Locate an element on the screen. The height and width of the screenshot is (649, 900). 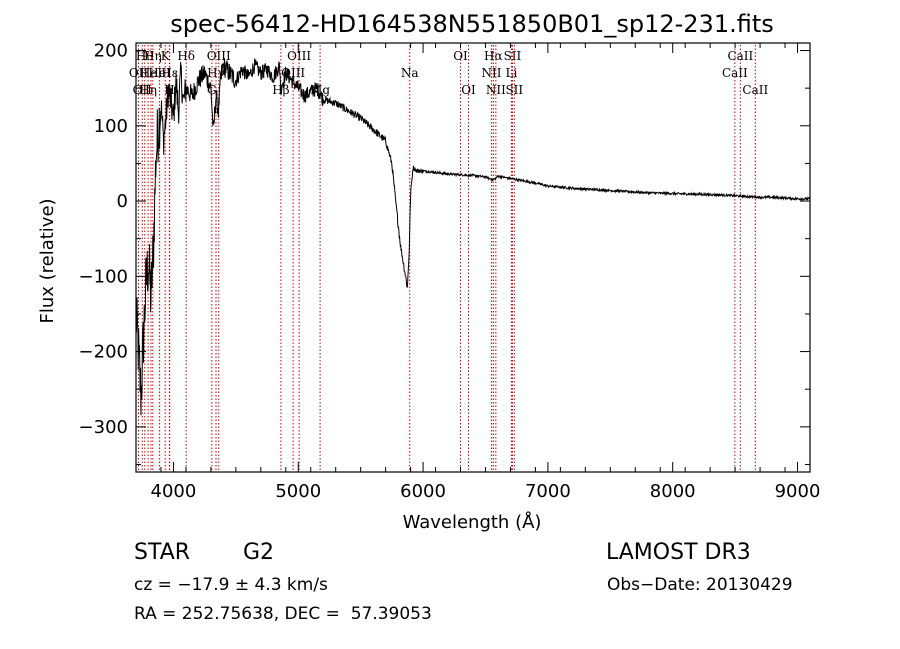
redshift-cz: cz = −17.9 ± 4.3 km/s is located at coordinates (231, 585).